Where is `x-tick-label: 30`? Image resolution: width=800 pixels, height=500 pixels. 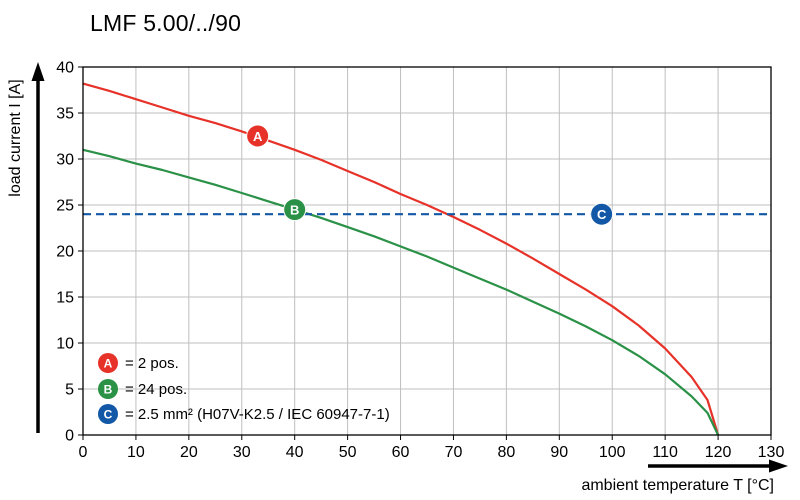
x-tick-label: 30 is located at coordinates (242, 452).